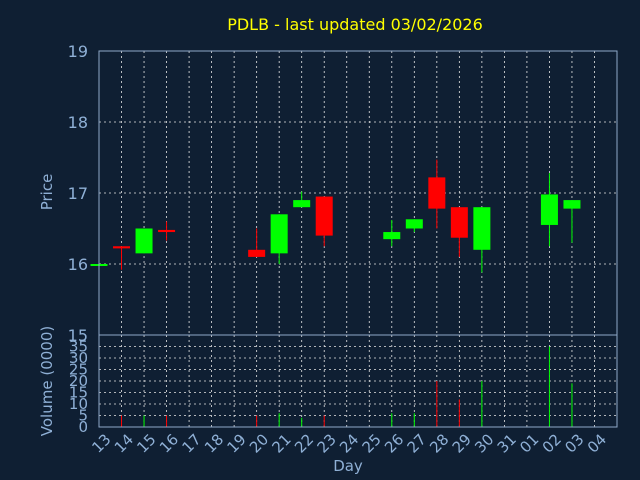 This screenshot has height=480, width=640. Describe the element at coordinates (78, 381) in the screenshot. I see `volume-tick-label: 20` at that location.